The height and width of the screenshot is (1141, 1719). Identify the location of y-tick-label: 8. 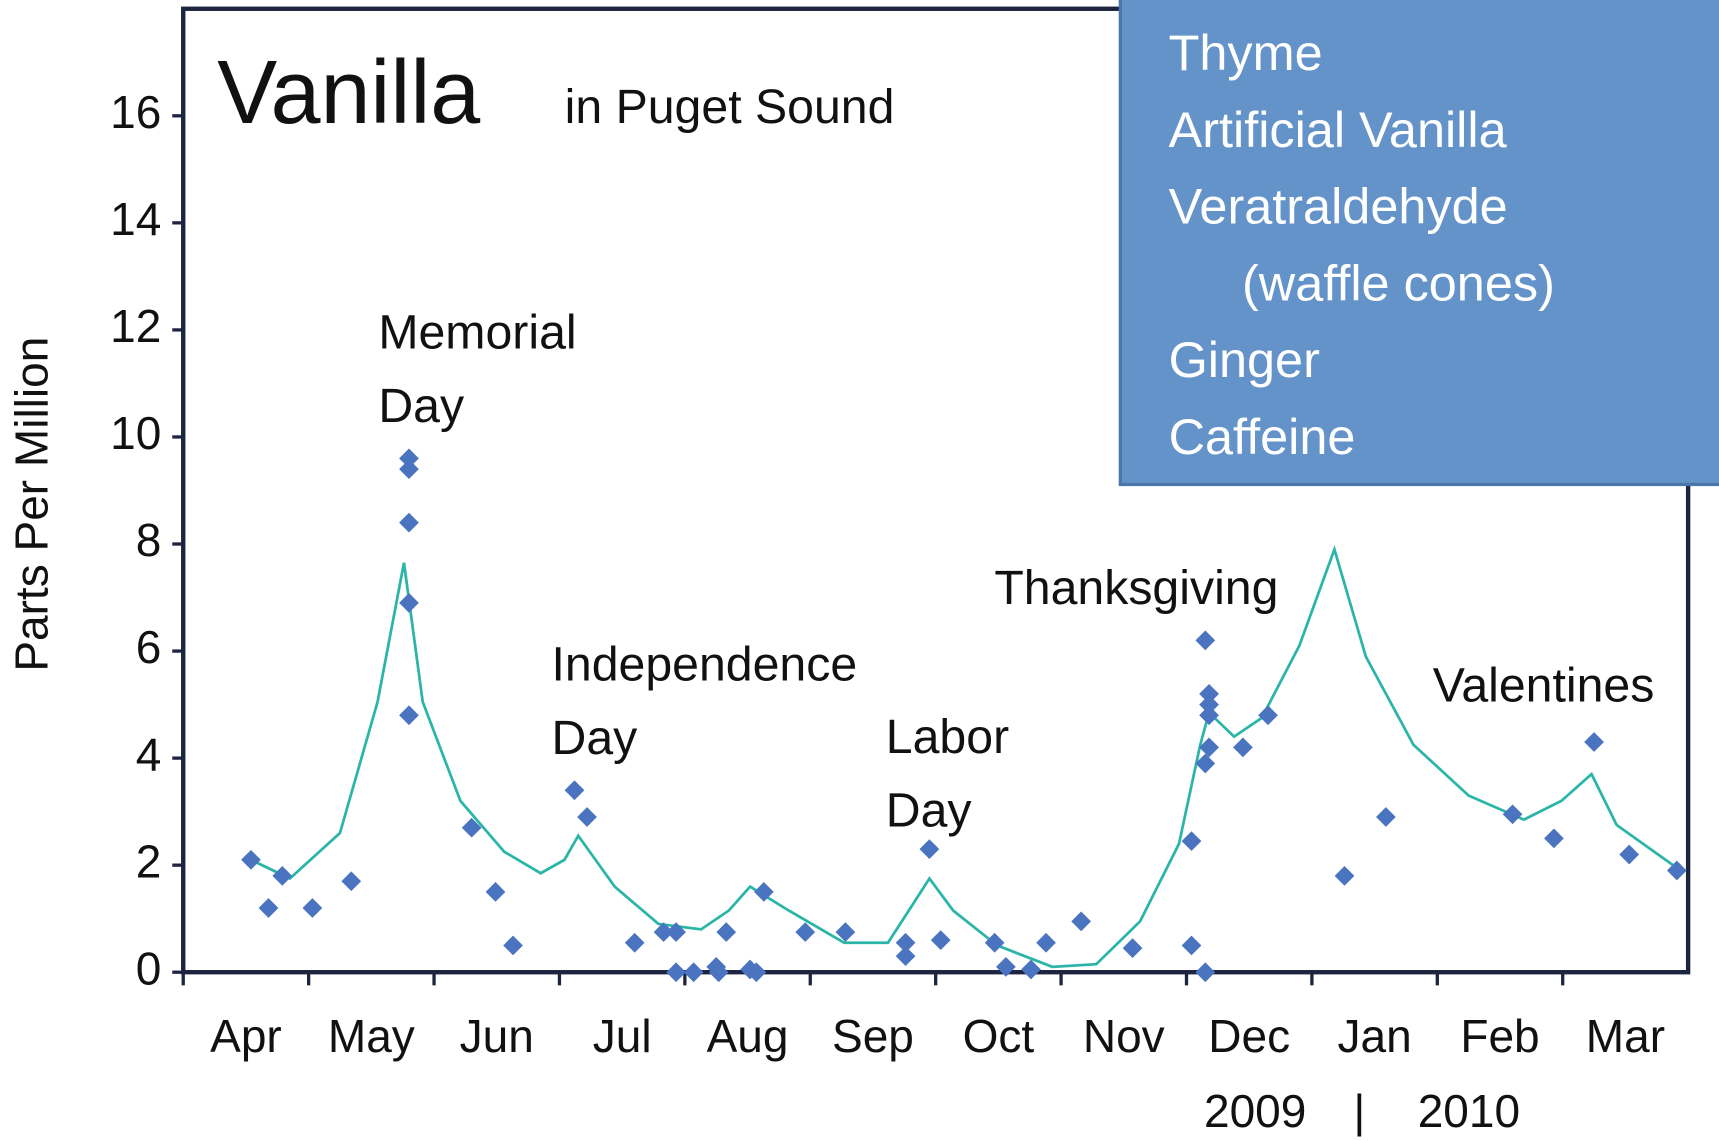
(149, 540).